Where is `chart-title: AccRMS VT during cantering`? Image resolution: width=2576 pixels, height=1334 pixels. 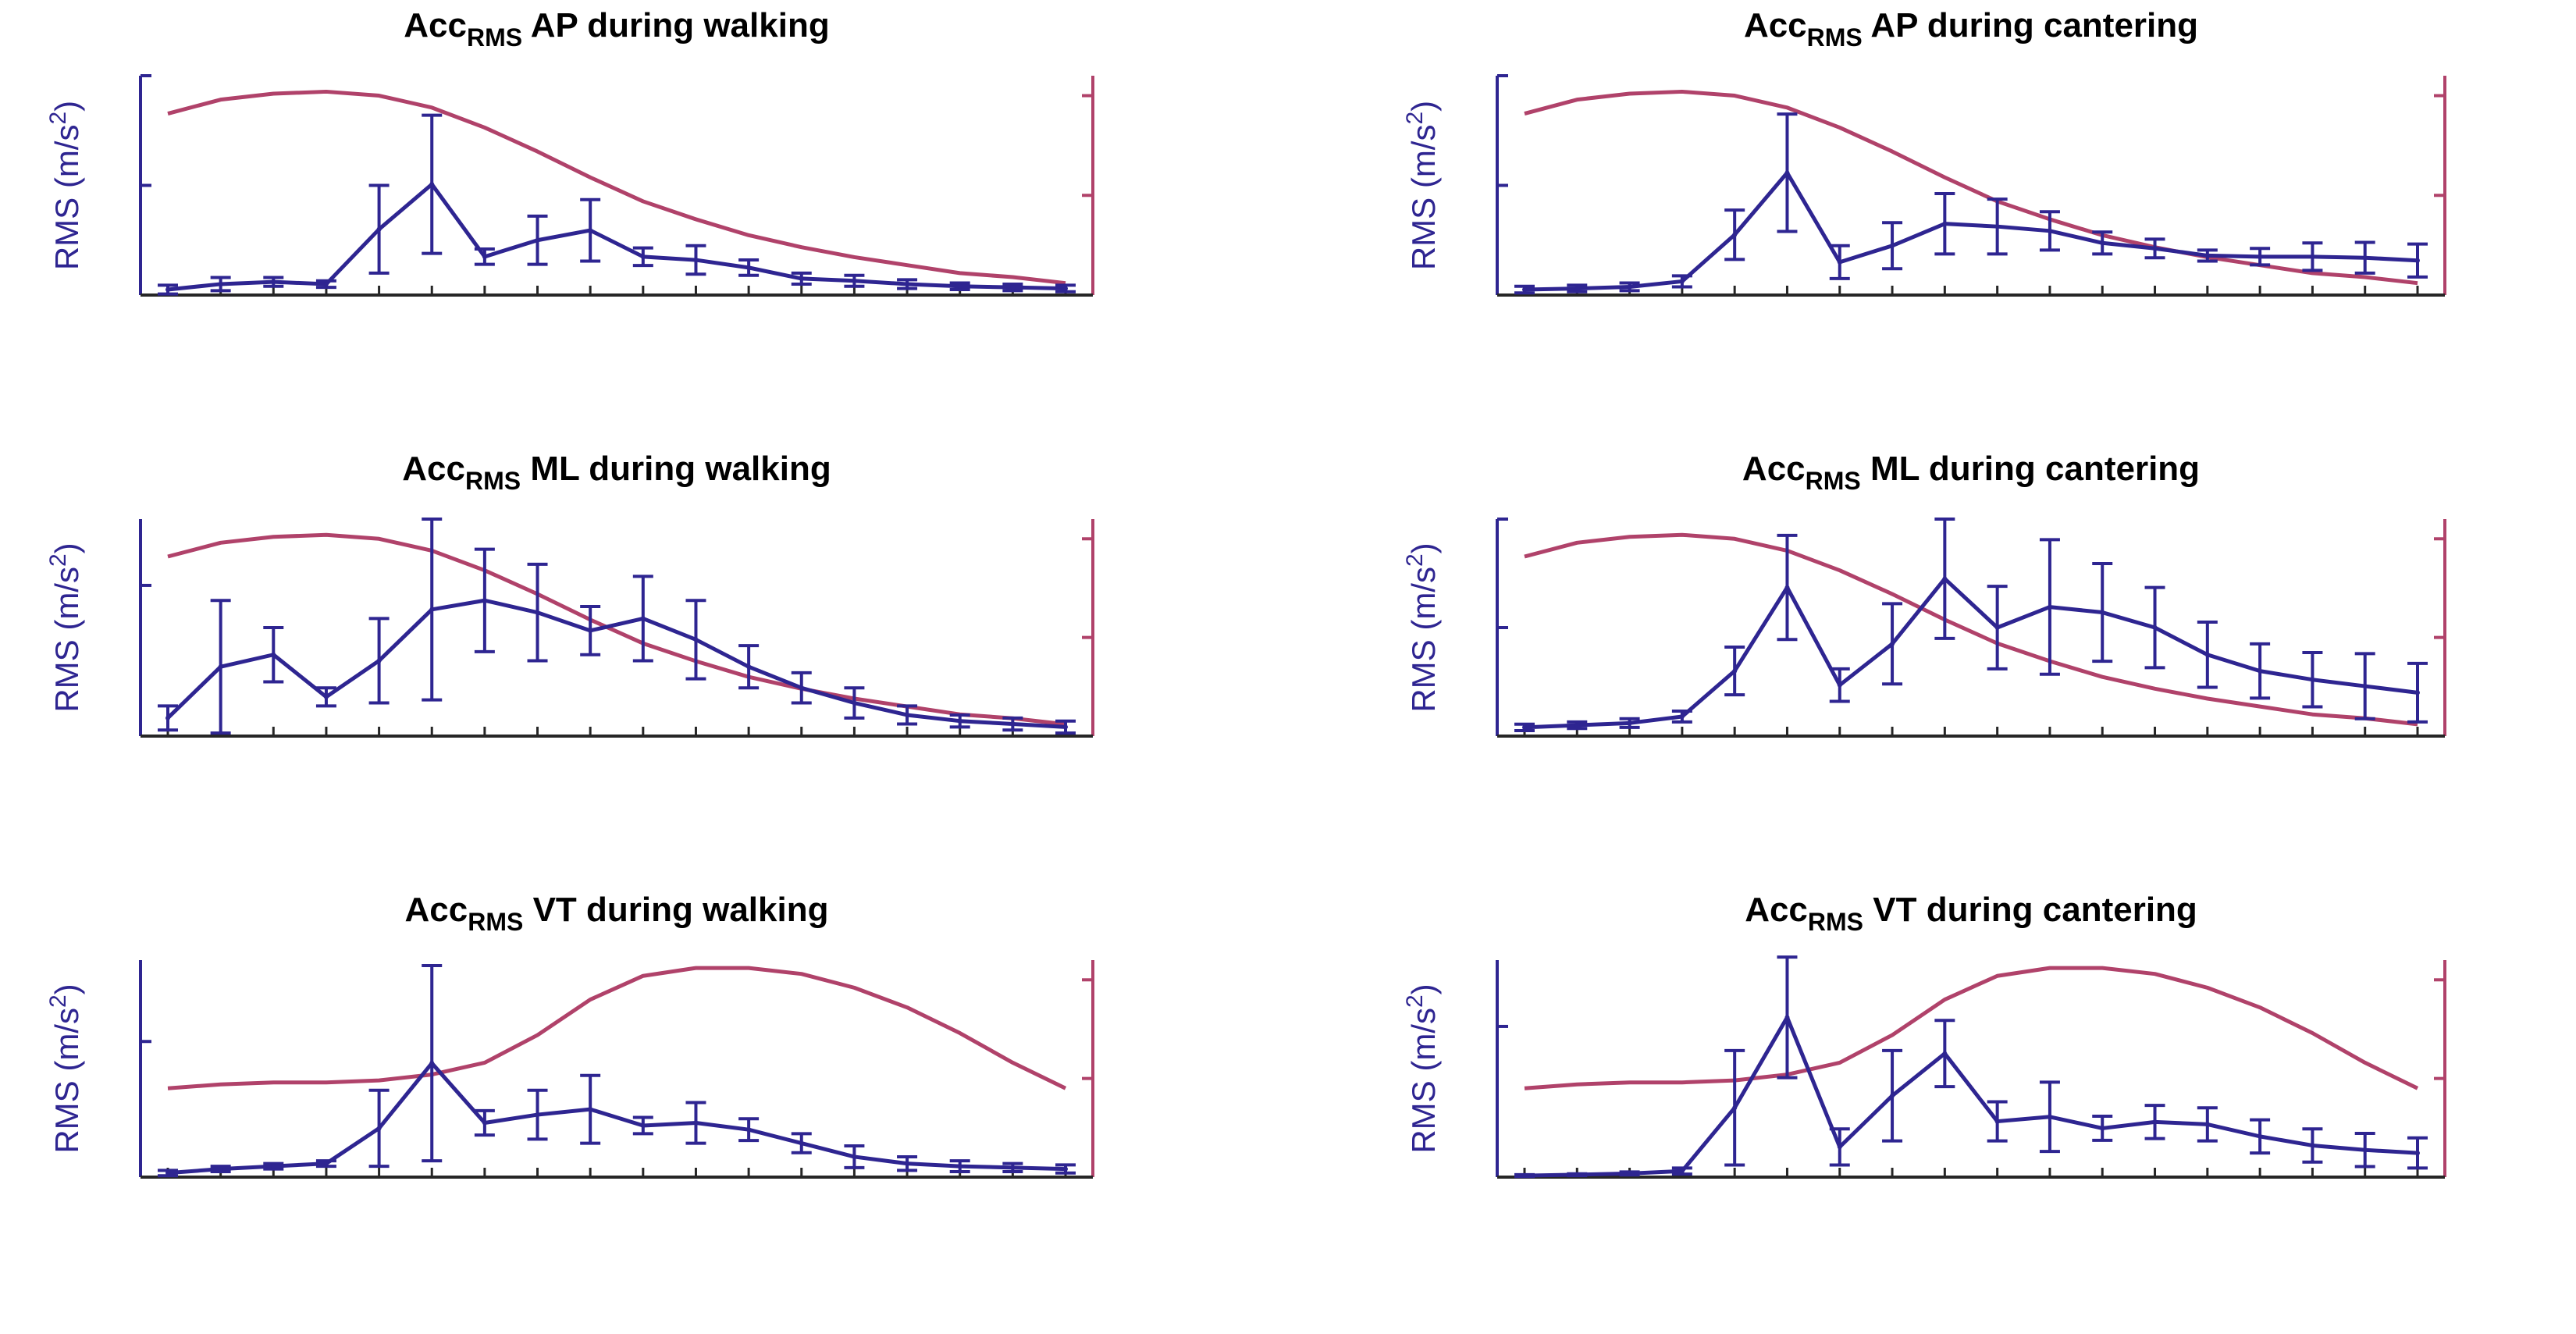
chart-title: AccRMS VT during cantering is located at coordinates (1971, 913).